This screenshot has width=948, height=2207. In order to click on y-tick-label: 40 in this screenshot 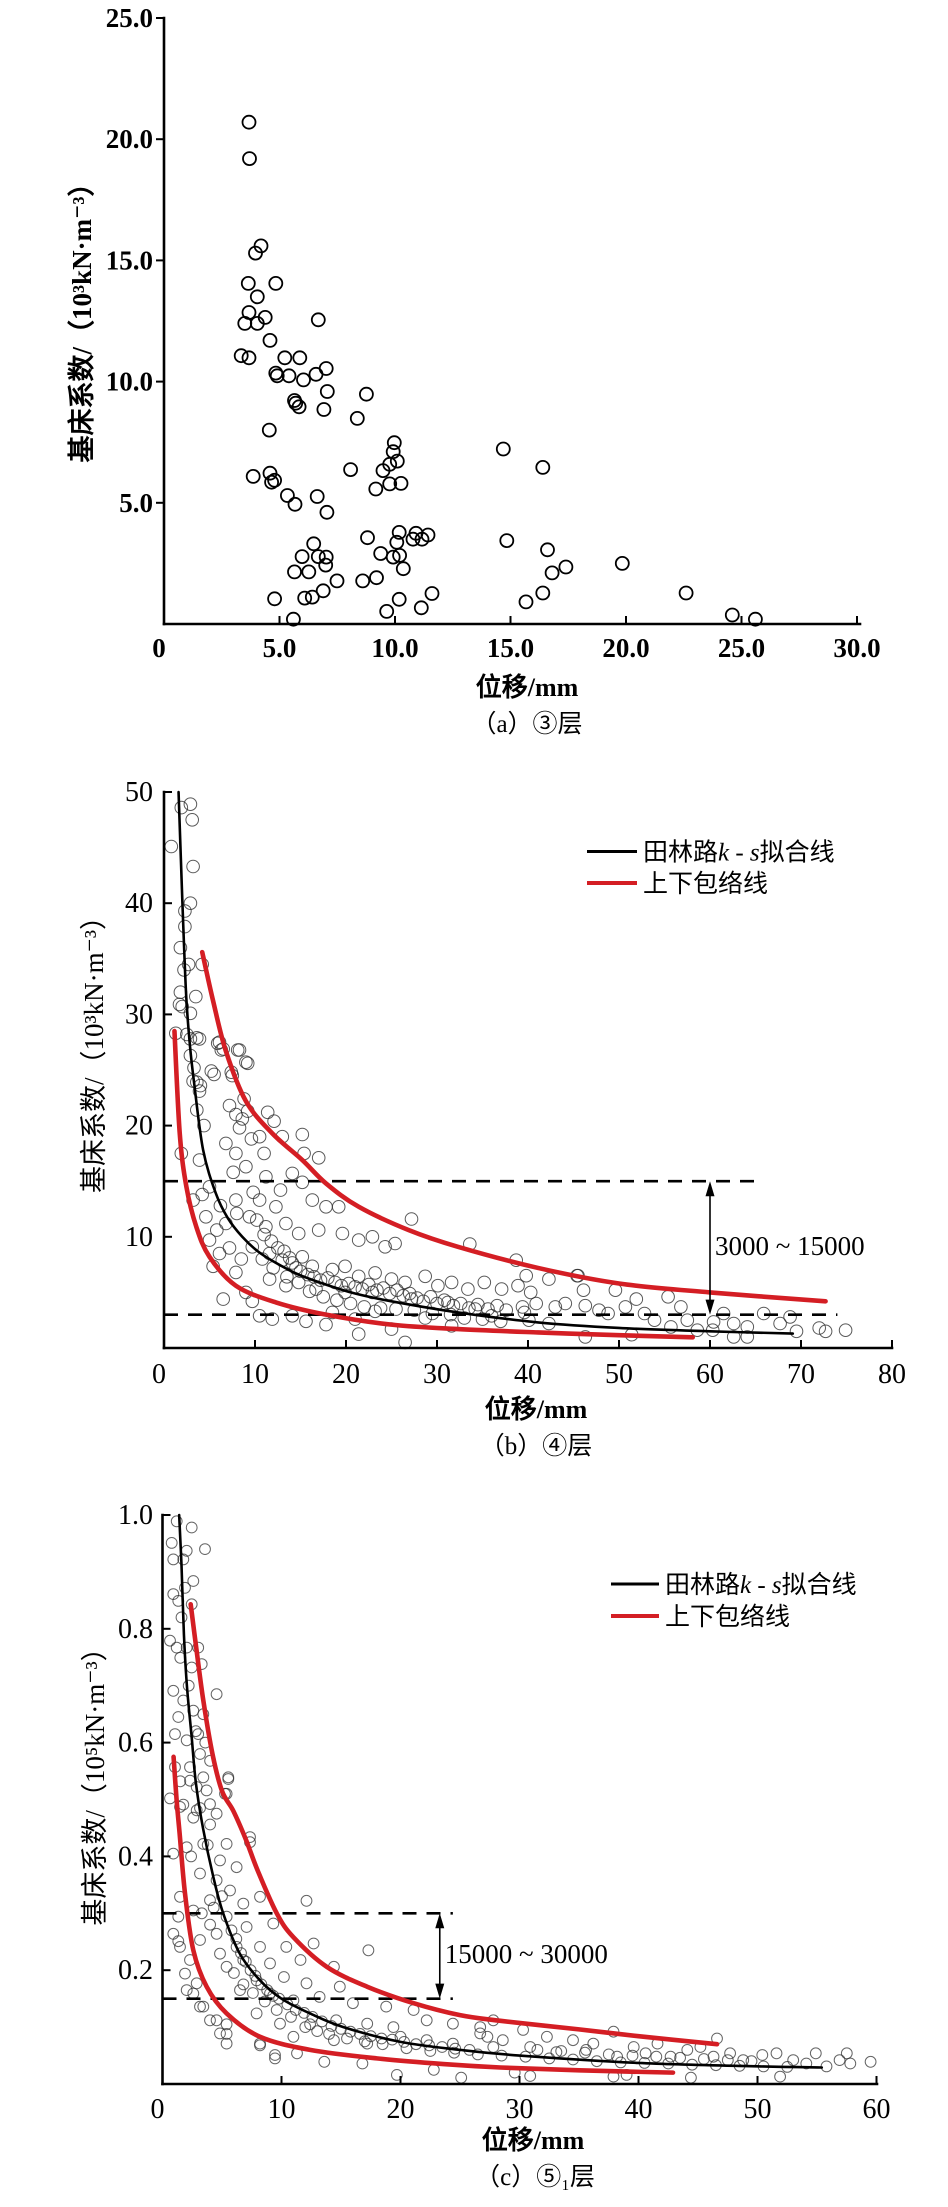, I will do `click(139, 903)`.